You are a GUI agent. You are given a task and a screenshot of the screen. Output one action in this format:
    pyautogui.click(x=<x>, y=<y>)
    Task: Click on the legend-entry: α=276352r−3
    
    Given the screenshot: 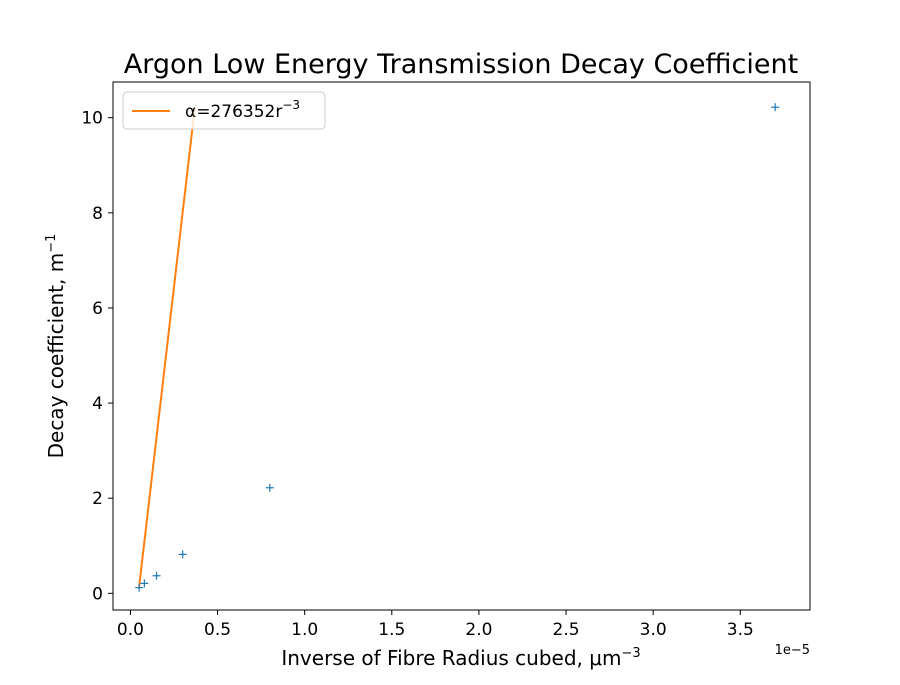 What is the action you would take?
    pyautogui.click(x=242, y=110)
    